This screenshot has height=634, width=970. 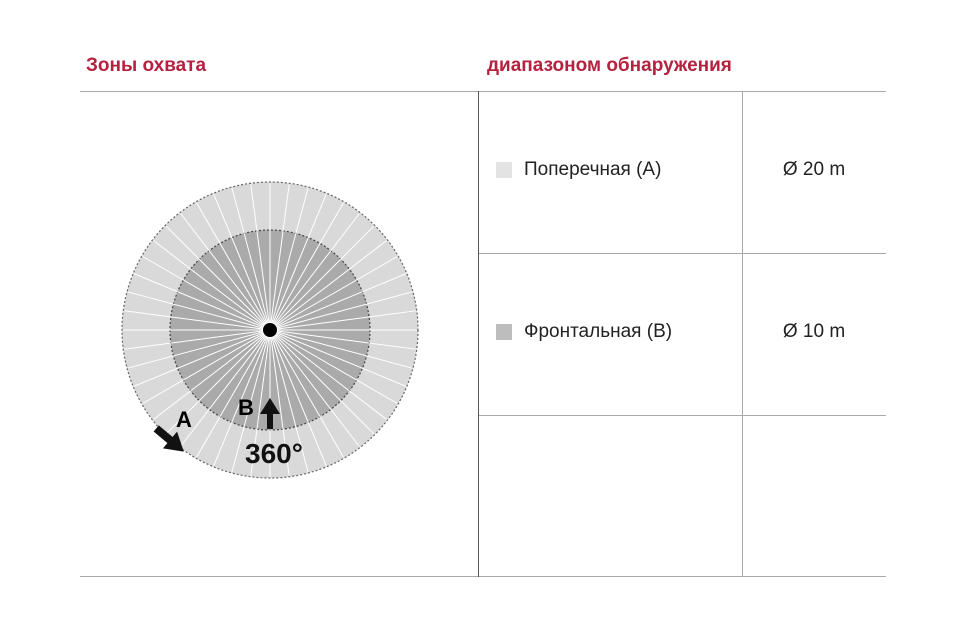 What do you see at coordinates (504, 332) in the screenshot?
I see `frontal-swatch` at bounding box center [504, 332].